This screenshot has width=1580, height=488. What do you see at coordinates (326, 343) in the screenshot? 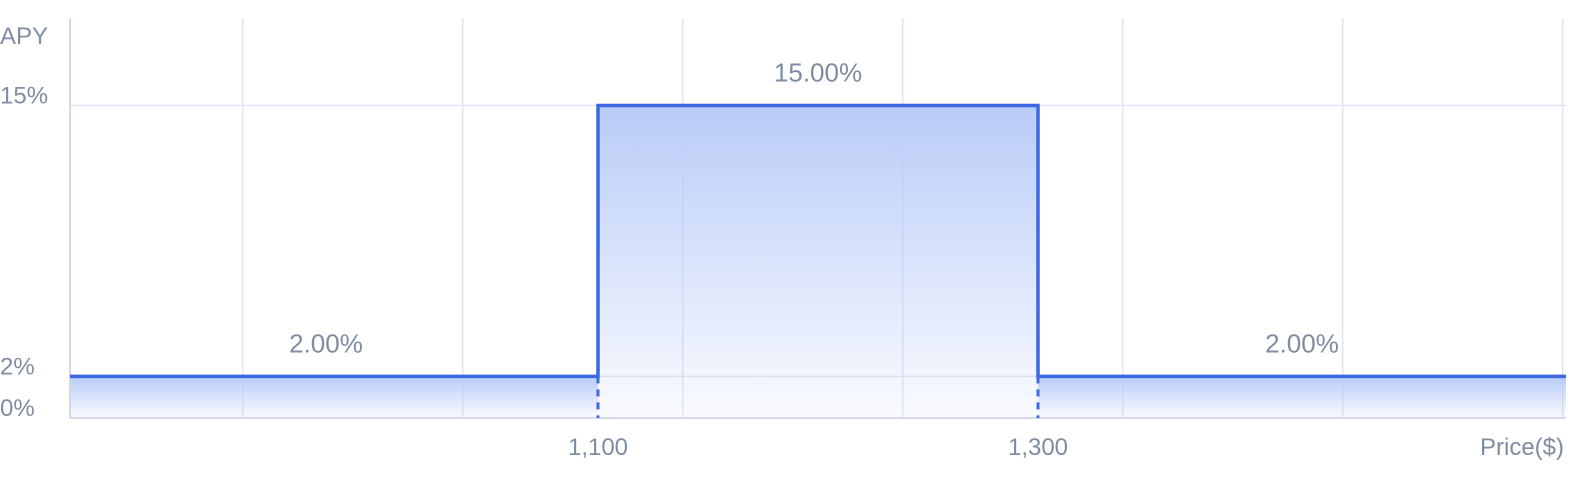
I see `data-label-segment-1: 2.00%` at bounding box center [326, 343].